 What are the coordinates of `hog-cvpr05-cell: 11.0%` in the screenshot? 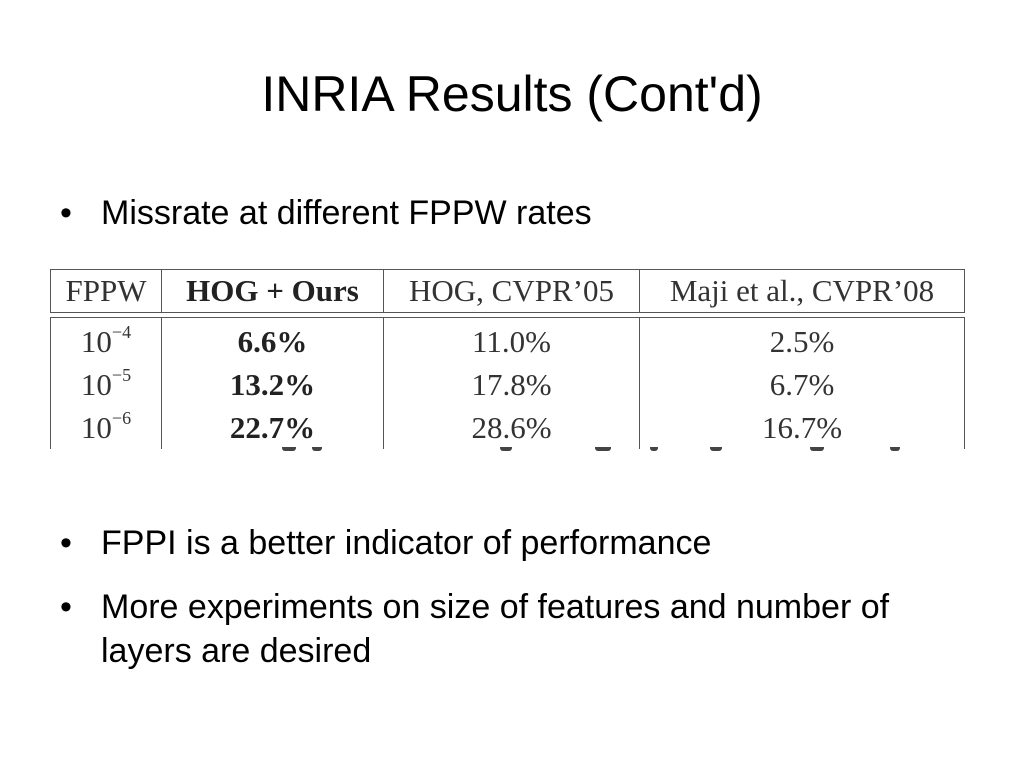 It's located at (511, 340).